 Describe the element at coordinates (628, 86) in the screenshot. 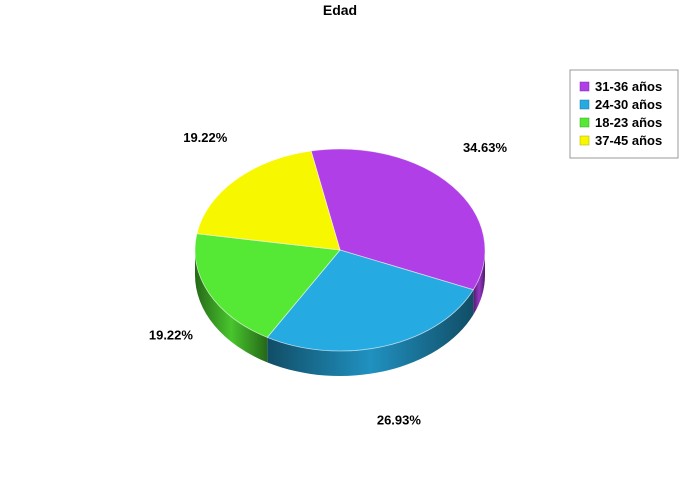

I see `legend-label: 31-36 años` at that location.